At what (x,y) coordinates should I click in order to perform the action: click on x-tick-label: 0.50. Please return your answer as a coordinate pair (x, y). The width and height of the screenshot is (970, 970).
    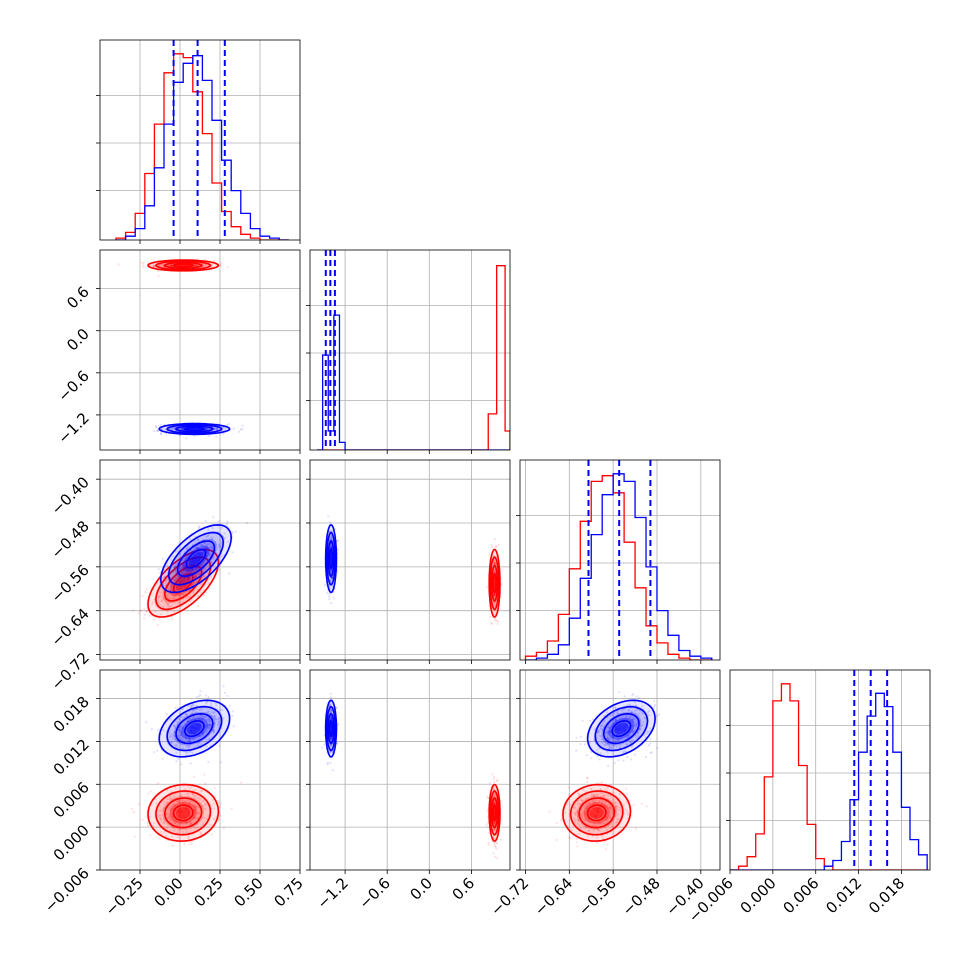
    Looking at the image, I should click on (248, 892).